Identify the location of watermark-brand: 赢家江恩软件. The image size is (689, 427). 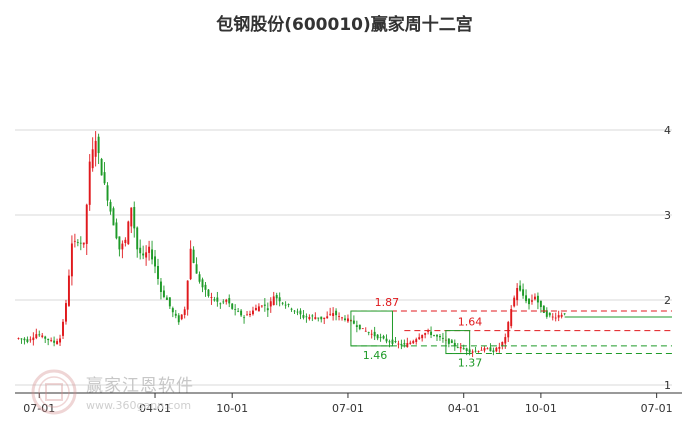
(140, 386).